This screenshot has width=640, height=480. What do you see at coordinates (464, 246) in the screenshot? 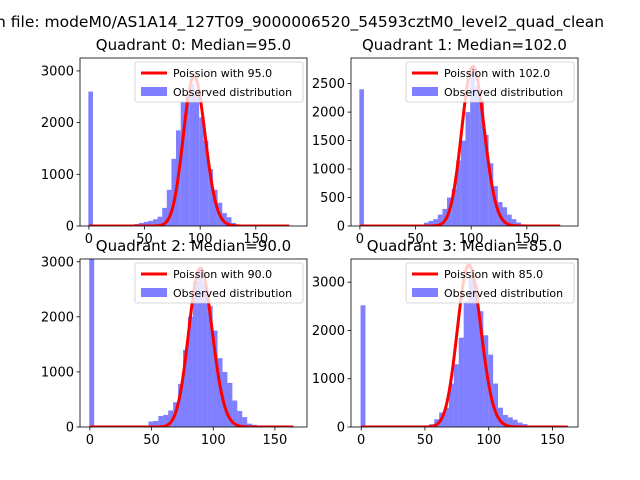
I see `chart-title: Quadrant 3: Median=85.0` at bounding box center [464, 246].